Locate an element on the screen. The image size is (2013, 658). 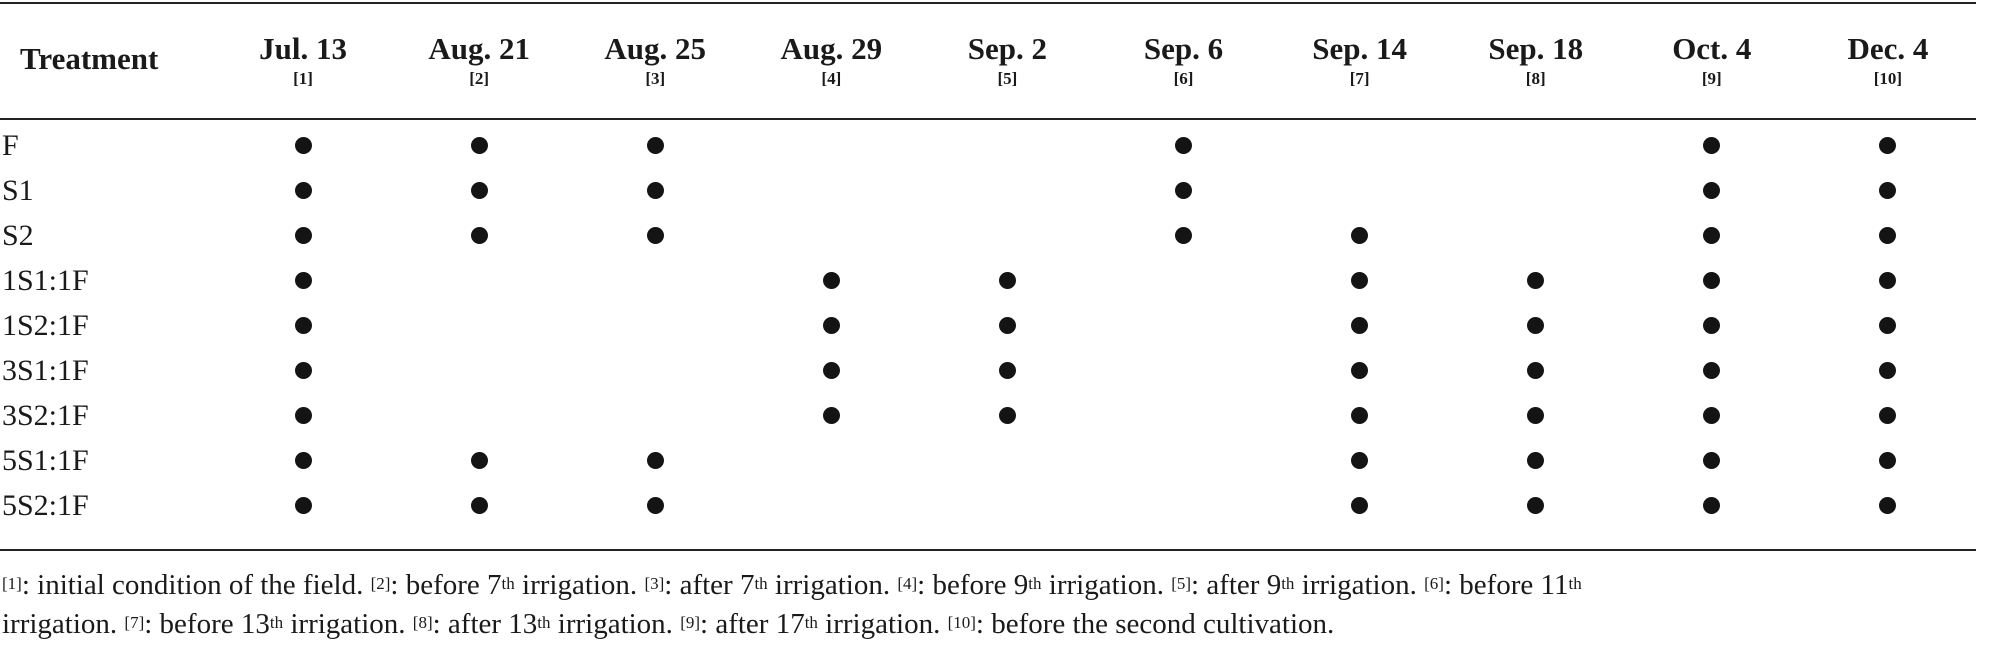
treatment-column-header: Treatment is located at coordinates (89, 58).